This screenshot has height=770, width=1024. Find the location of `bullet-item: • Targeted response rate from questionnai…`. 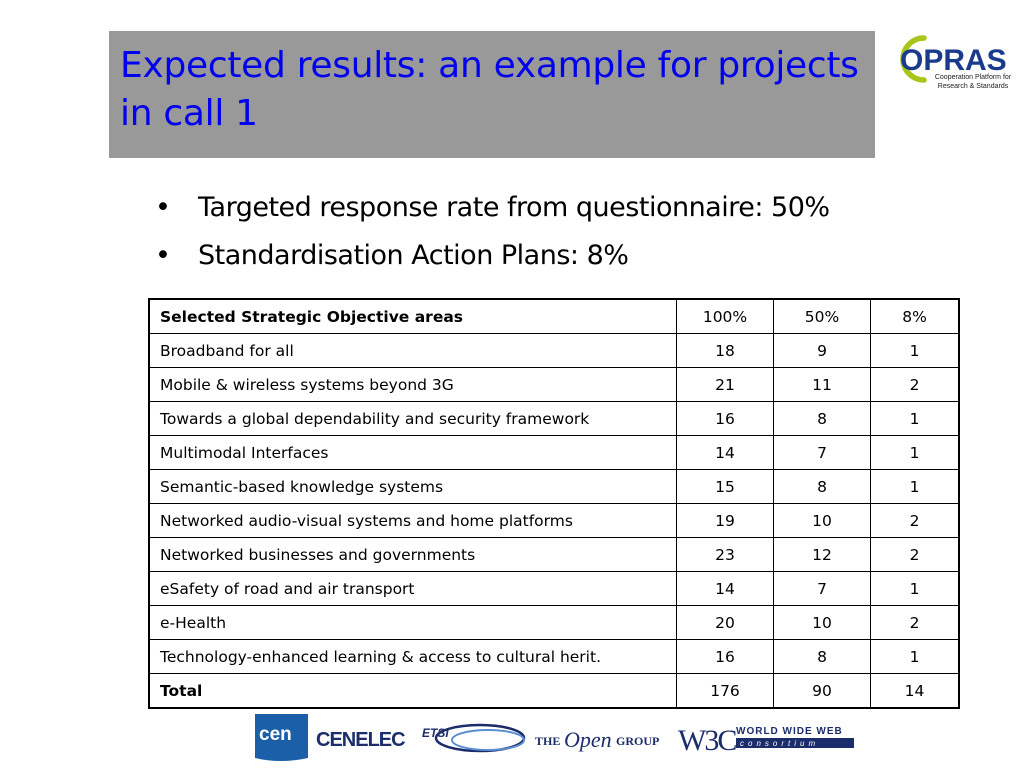

bullet-item: • Targeted response rate from questionnai… is located at coordinates (492, 208).